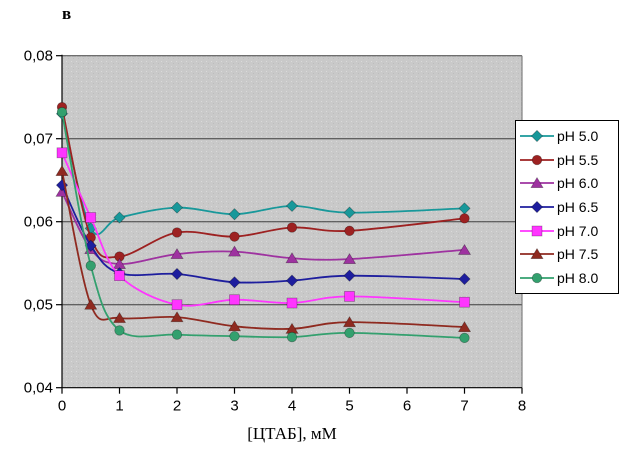 The height and width of the screenshot is (453, 623). I want to click on x-tick-label: 5, so click(349, 406).